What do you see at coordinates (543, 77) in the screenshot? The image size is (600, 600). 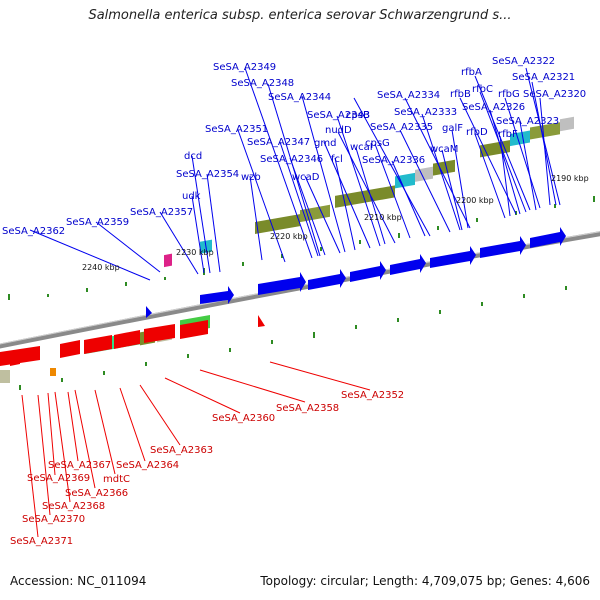 I see `gene-label: SeSA_A2321` at bounding box center [543, 77].